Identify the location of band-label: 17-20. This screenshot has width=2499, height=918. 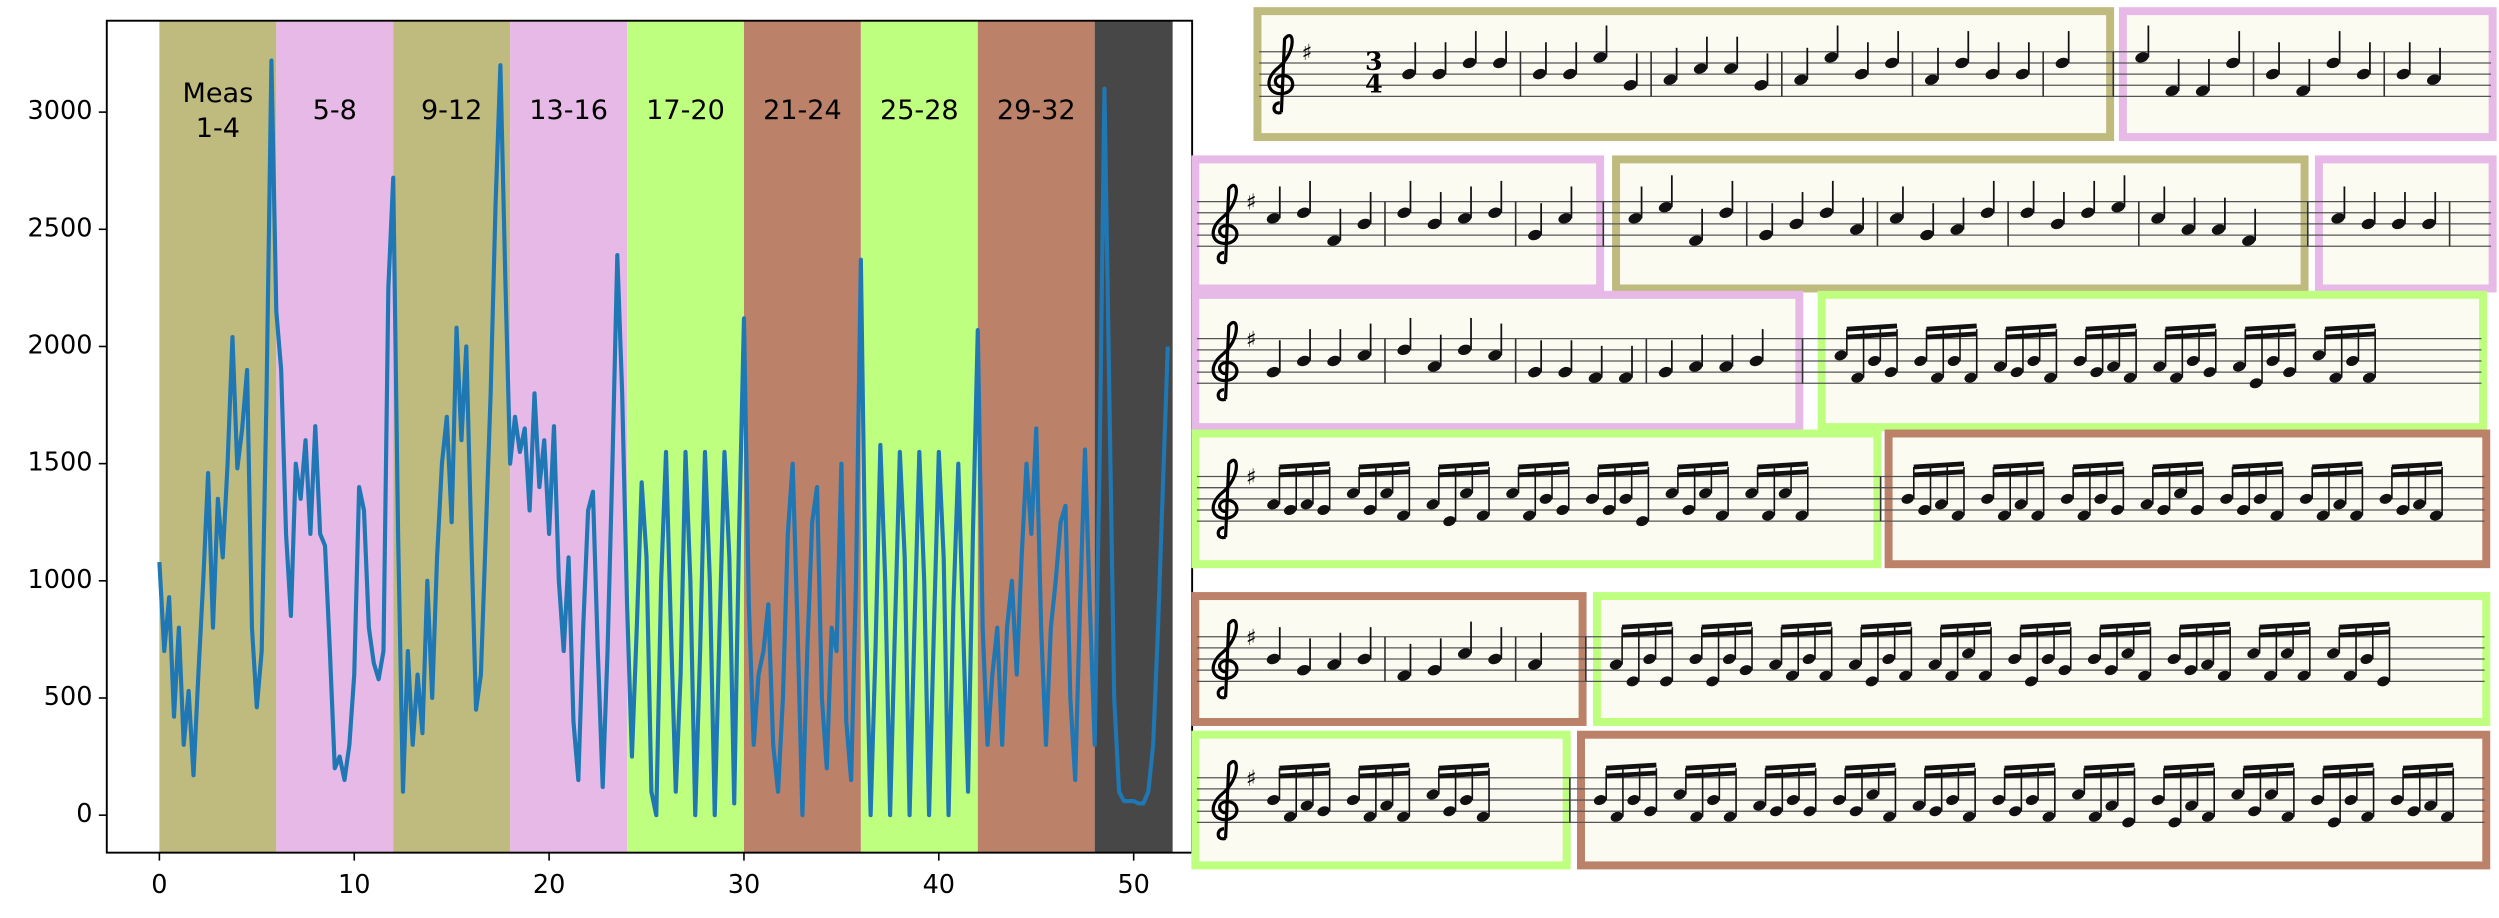
(685, 110).